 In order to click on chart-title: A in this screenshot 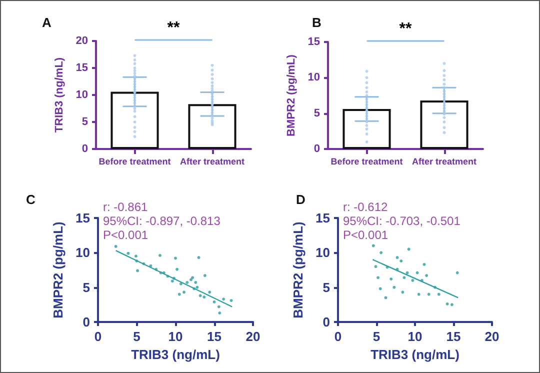, I will do `click(47, 22)`.